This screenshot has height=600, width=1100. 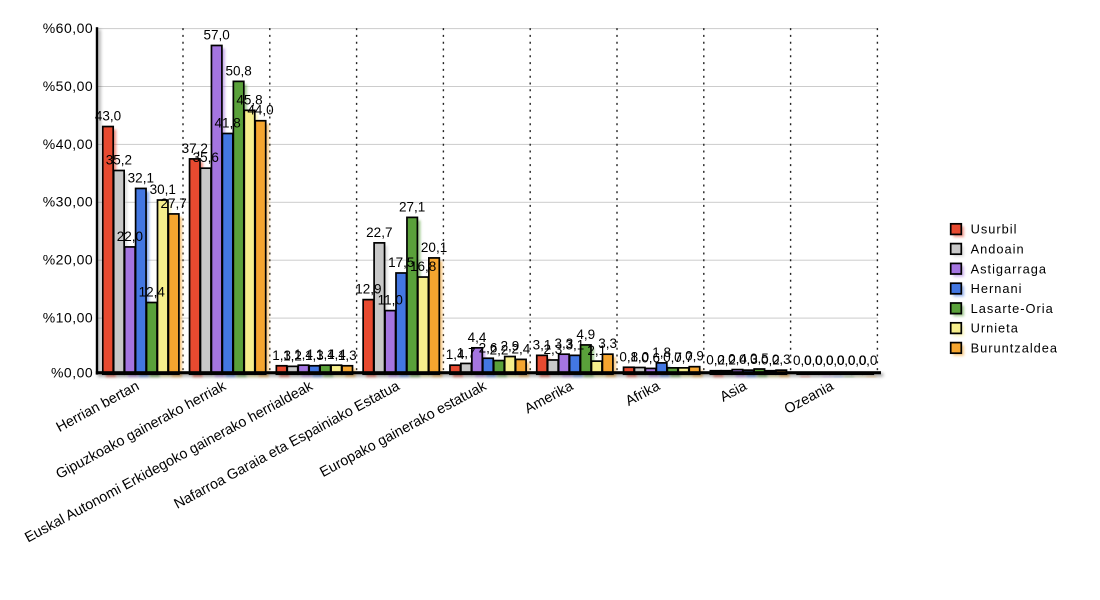 I want to click on svg-text: 0,9, so click(x=694, y=356).